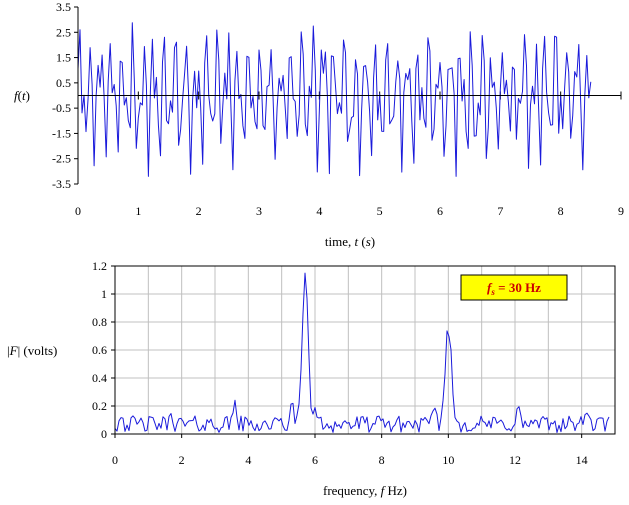 The width and height of the screenshot is (629, 505). Describe the element at coordinates (61, 159) in the screenshot. I see `y-tick-label: -2.5` at that location.